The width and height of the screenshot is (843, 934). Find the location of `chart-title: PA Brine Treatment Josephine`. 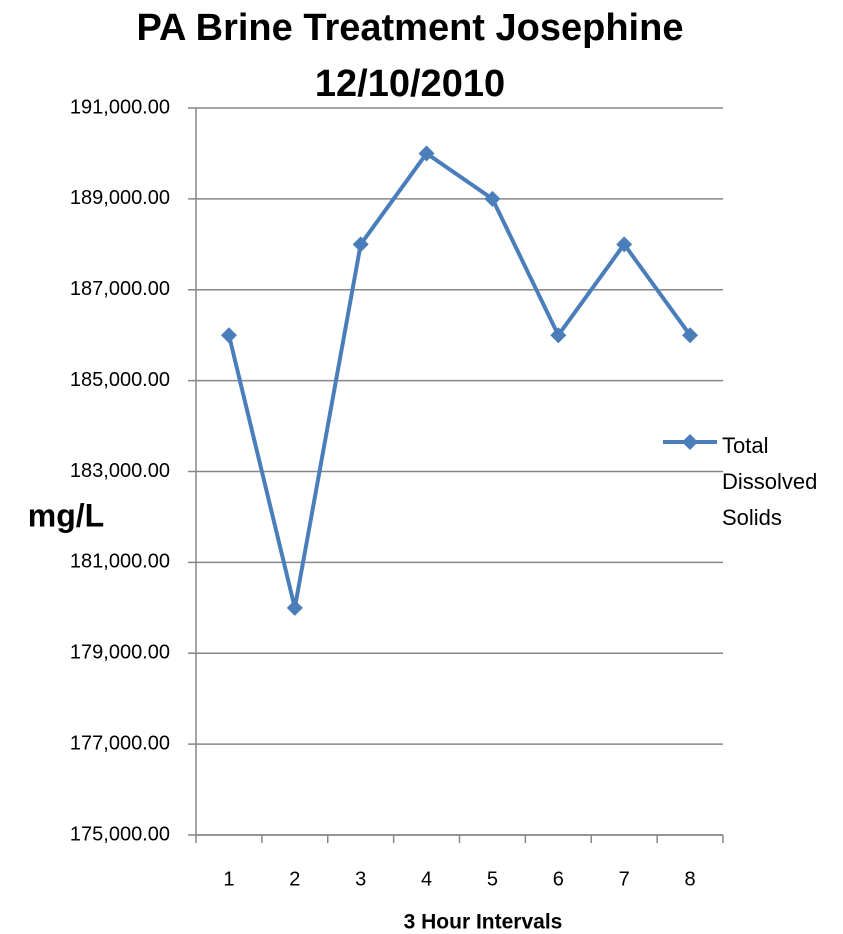

chart-title: PA Brine Treatment Josephine is located at coordinates (410, 28).